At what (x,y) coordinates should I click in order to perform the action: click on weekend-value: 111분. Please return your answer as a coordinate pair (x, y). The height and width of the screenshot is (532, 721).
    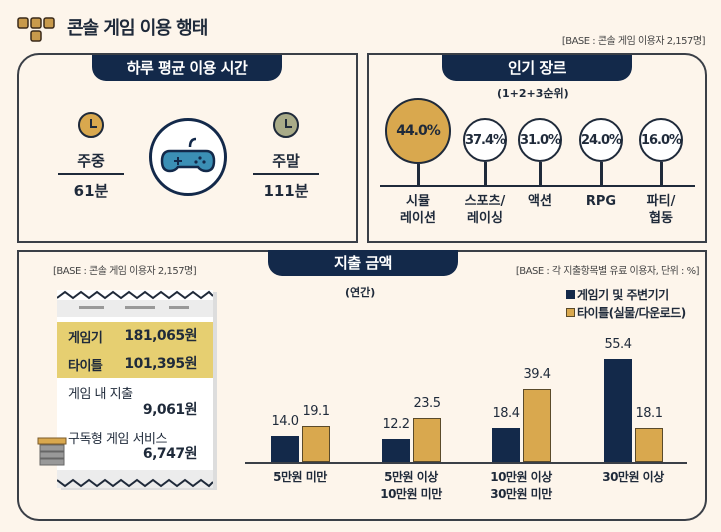
    Looking at the image, I should click on (286, 191).